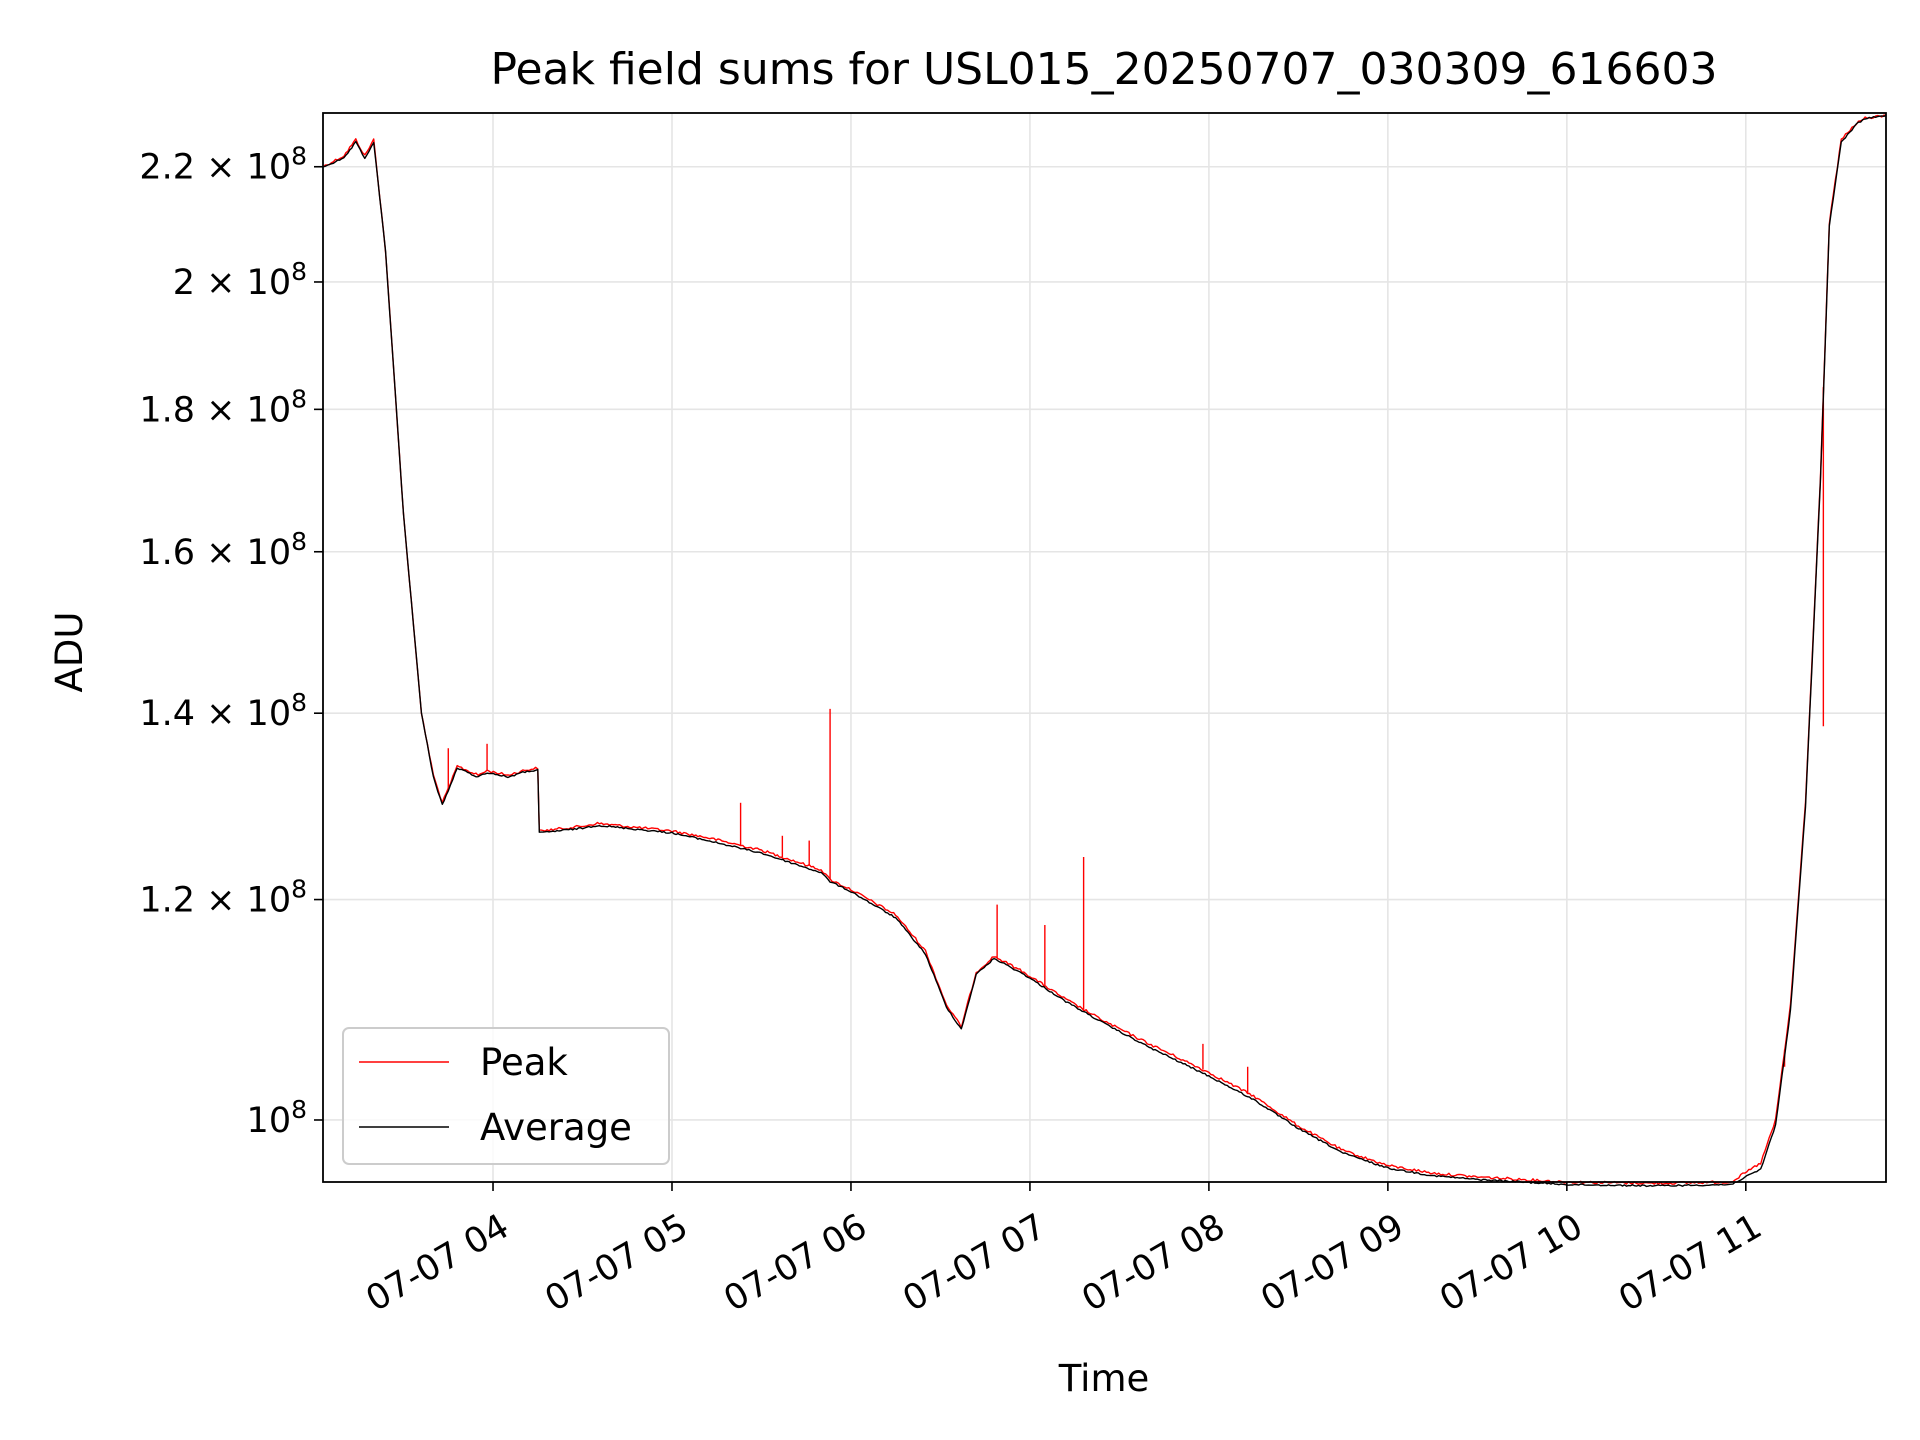 The height and width of the screenshot is (1440, 1920). I want to click on y-tick-label: 2.2 × 108, so click(223, 165).